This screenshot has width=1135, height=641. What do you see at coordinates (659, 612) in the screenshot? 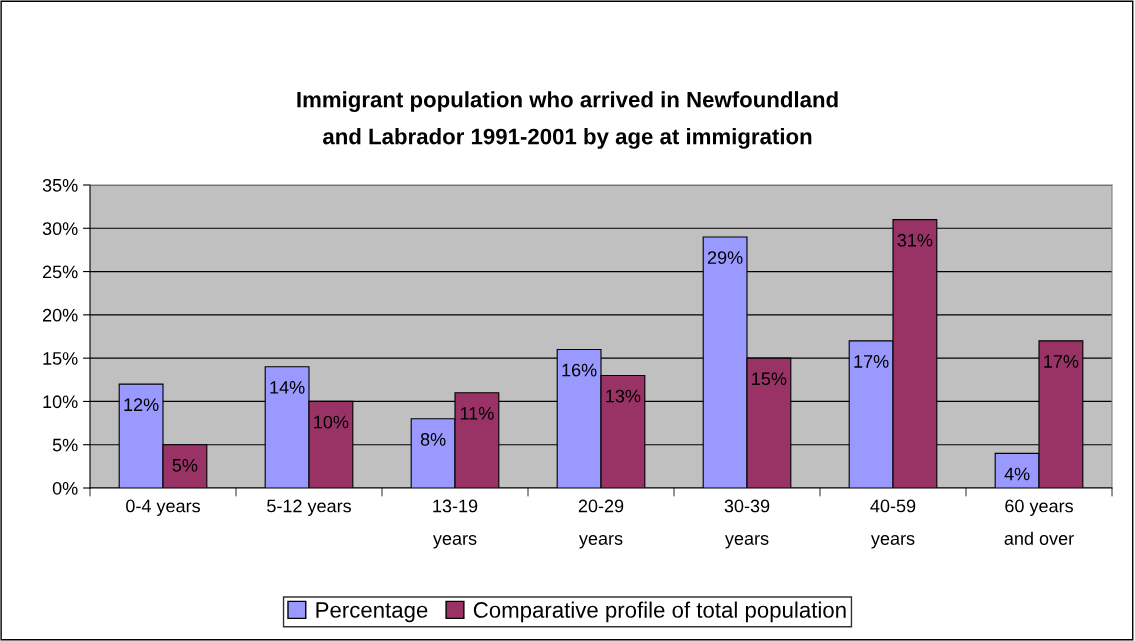
I see `legend-label: Comparative profile of total population` at bounding box center [659, 612].